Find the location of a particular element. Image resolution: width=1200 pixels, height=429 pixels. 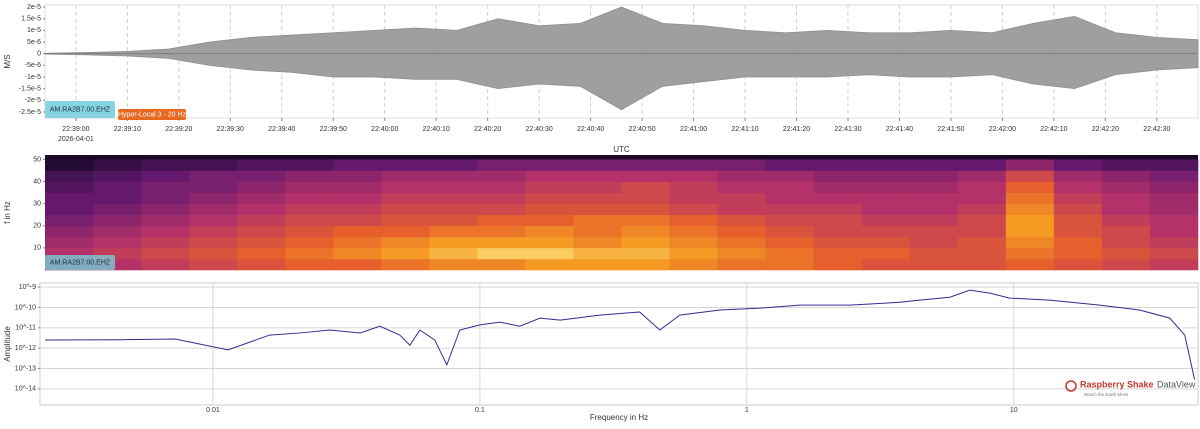

y-tick-label: -5e-6 is located at coordinates (33, 65).